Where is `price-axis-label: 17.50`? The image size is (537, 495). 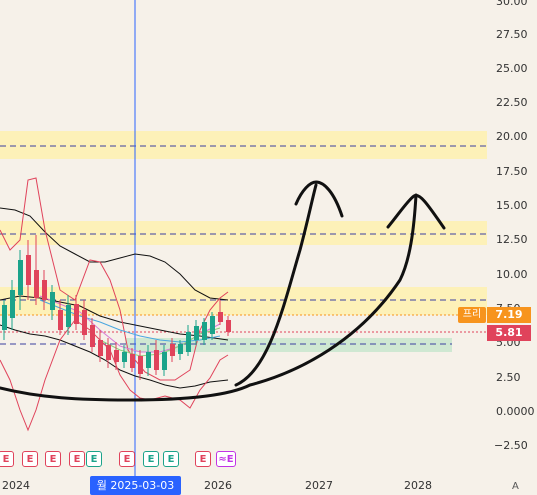 price-axis-label: 17.50 is located at coordinates (512, 171).